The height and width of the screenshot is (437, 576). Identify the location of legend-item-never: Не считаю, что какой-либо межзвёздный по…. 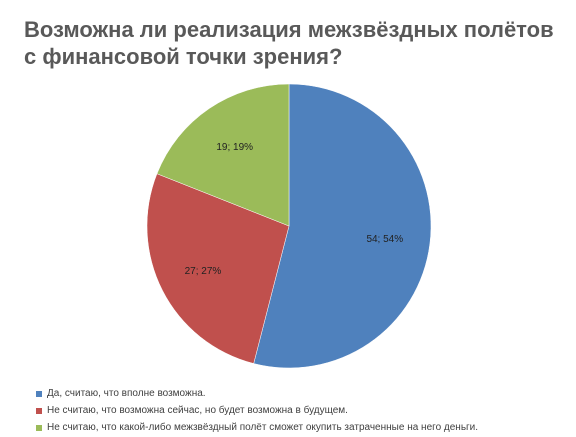
(306, 427).